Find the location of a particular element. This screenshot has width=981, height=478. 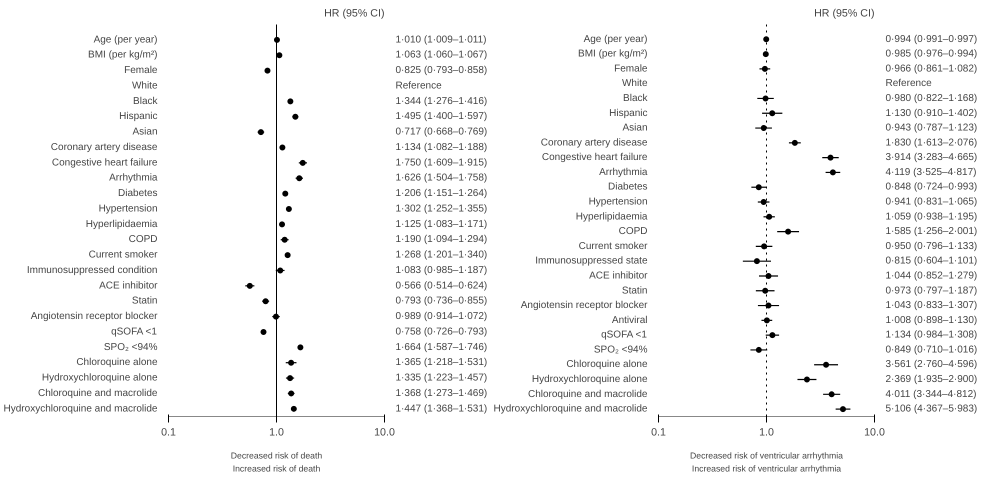

data-label: 0·943 (0·787–1·123) is located at coordinates (932, 128).